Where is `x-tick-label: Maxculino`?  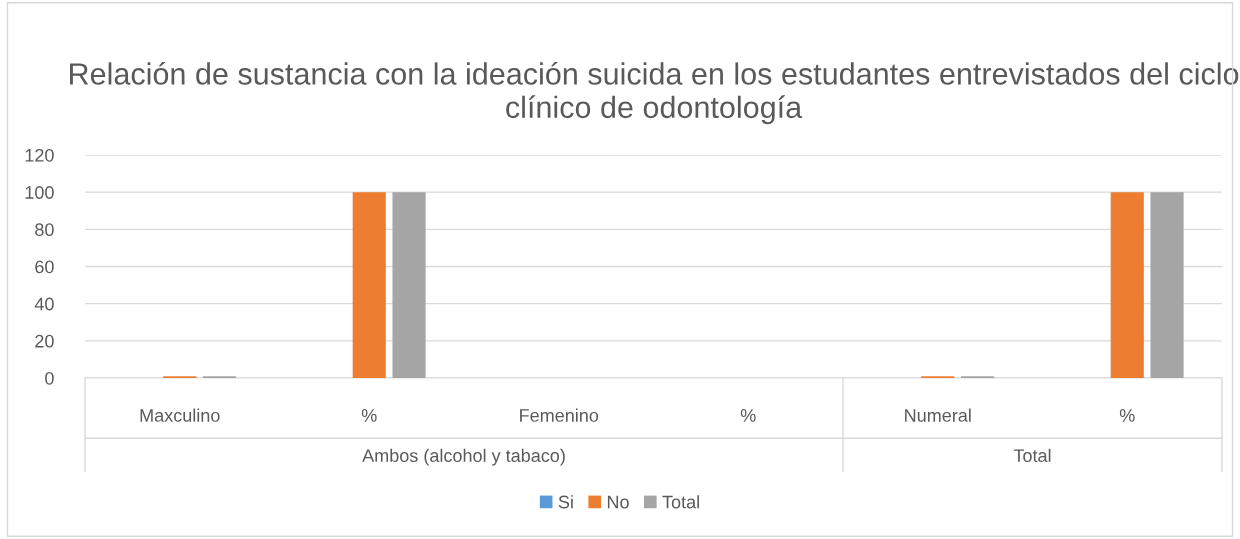 x-tick-label: Maxculino is located at coordinates (180, 415).